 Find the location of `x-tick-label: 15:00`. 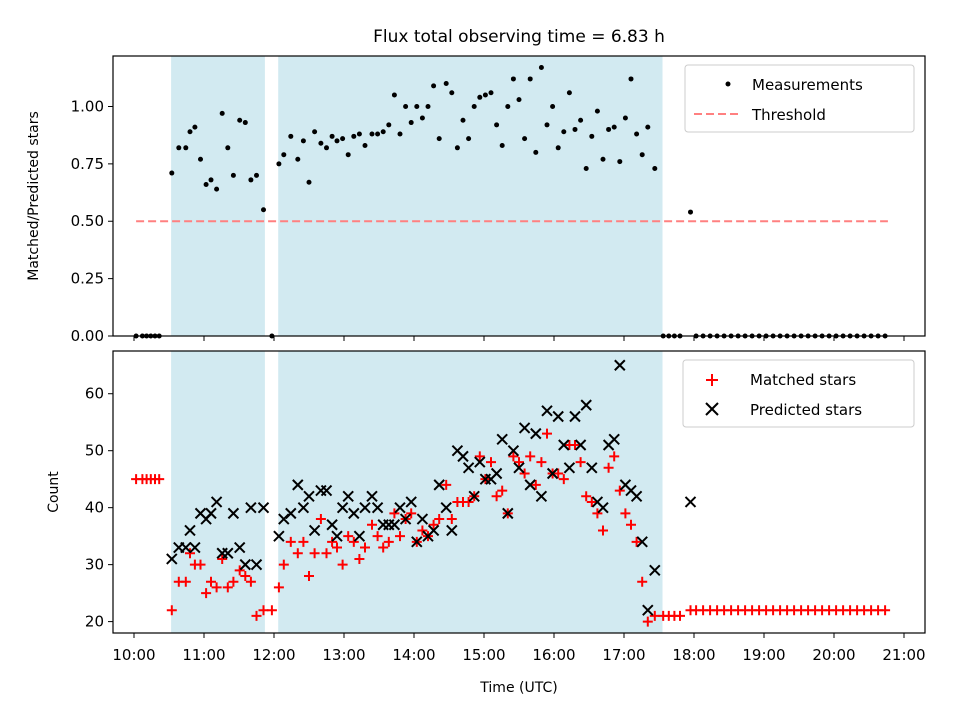

x-tick-label: 15:00 is located at coordinates (483, 655).